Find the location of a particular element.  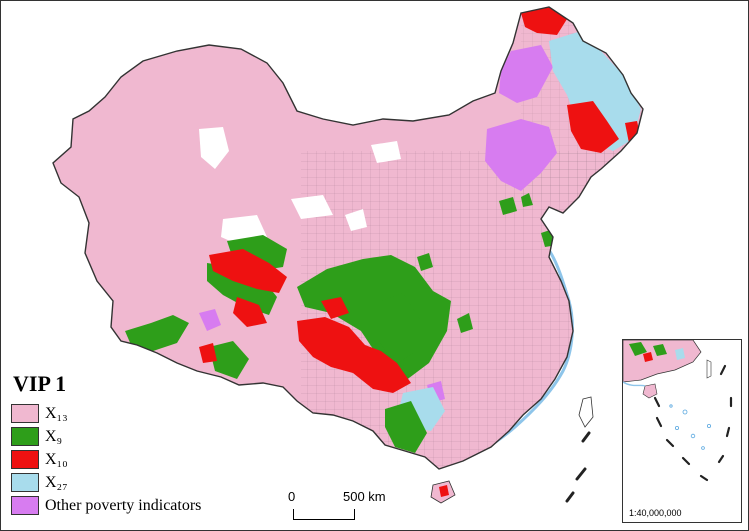

inset-scale-label: 1:40,000,000 is located at coordinates (655, 513).